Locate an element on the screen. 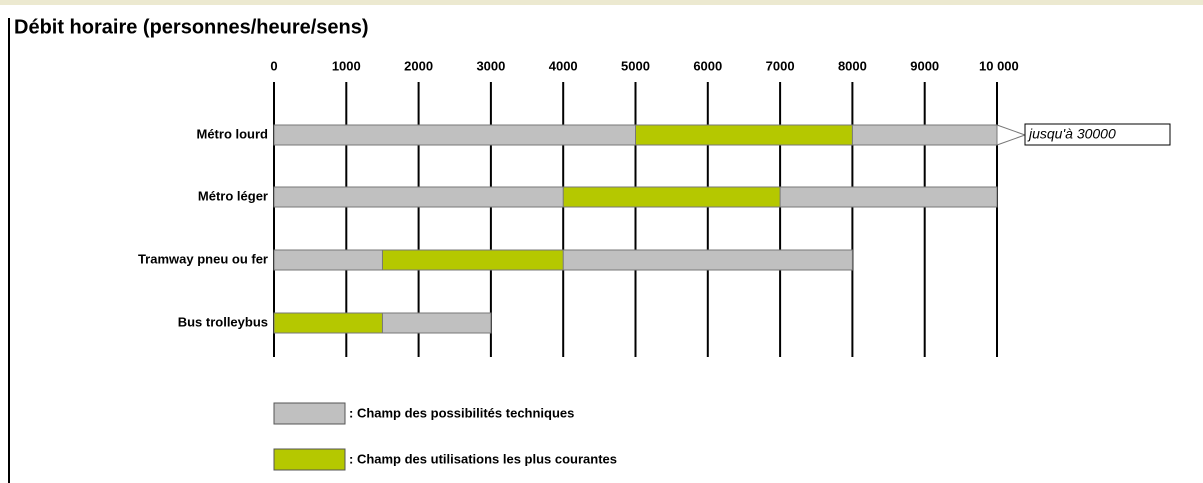 This screenshot has height=483, width=1203. x-tick-label: 0 is located at coordinates (273, 65).